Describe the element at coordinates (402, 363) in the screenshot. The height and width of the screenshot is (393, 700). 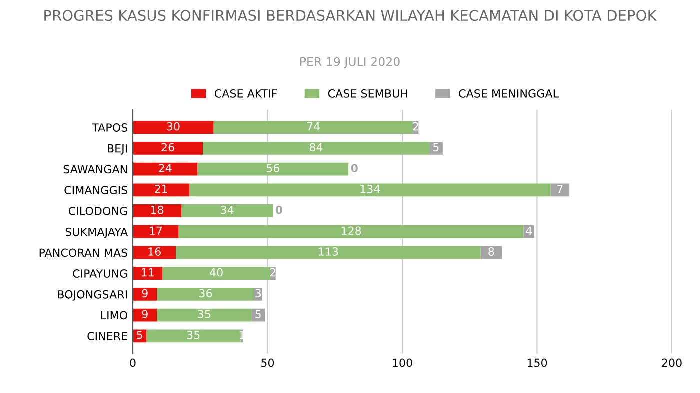
I see `x-tick-label: 100` at that location.